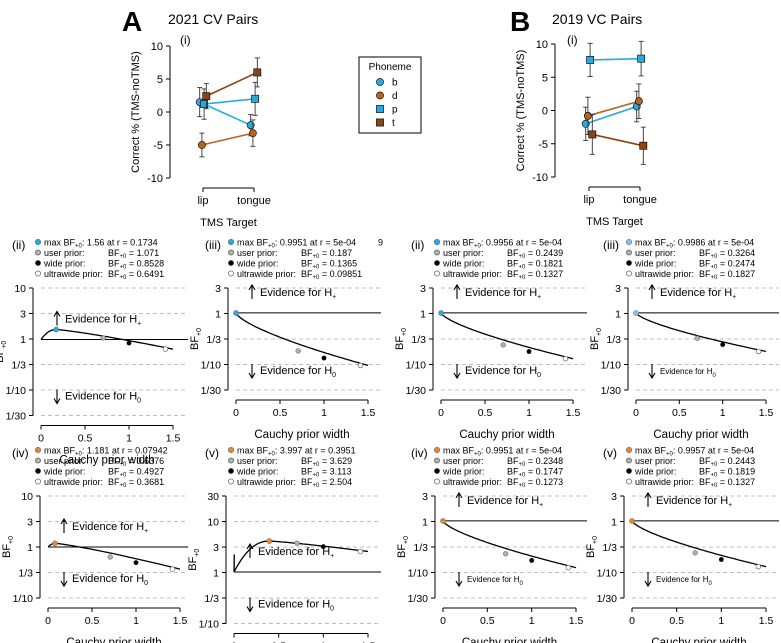  What do you see at coordinates (18, 245) in the screenshot?
I see `bf-panel-sub: (ii)` at bounding box center [18, 245].